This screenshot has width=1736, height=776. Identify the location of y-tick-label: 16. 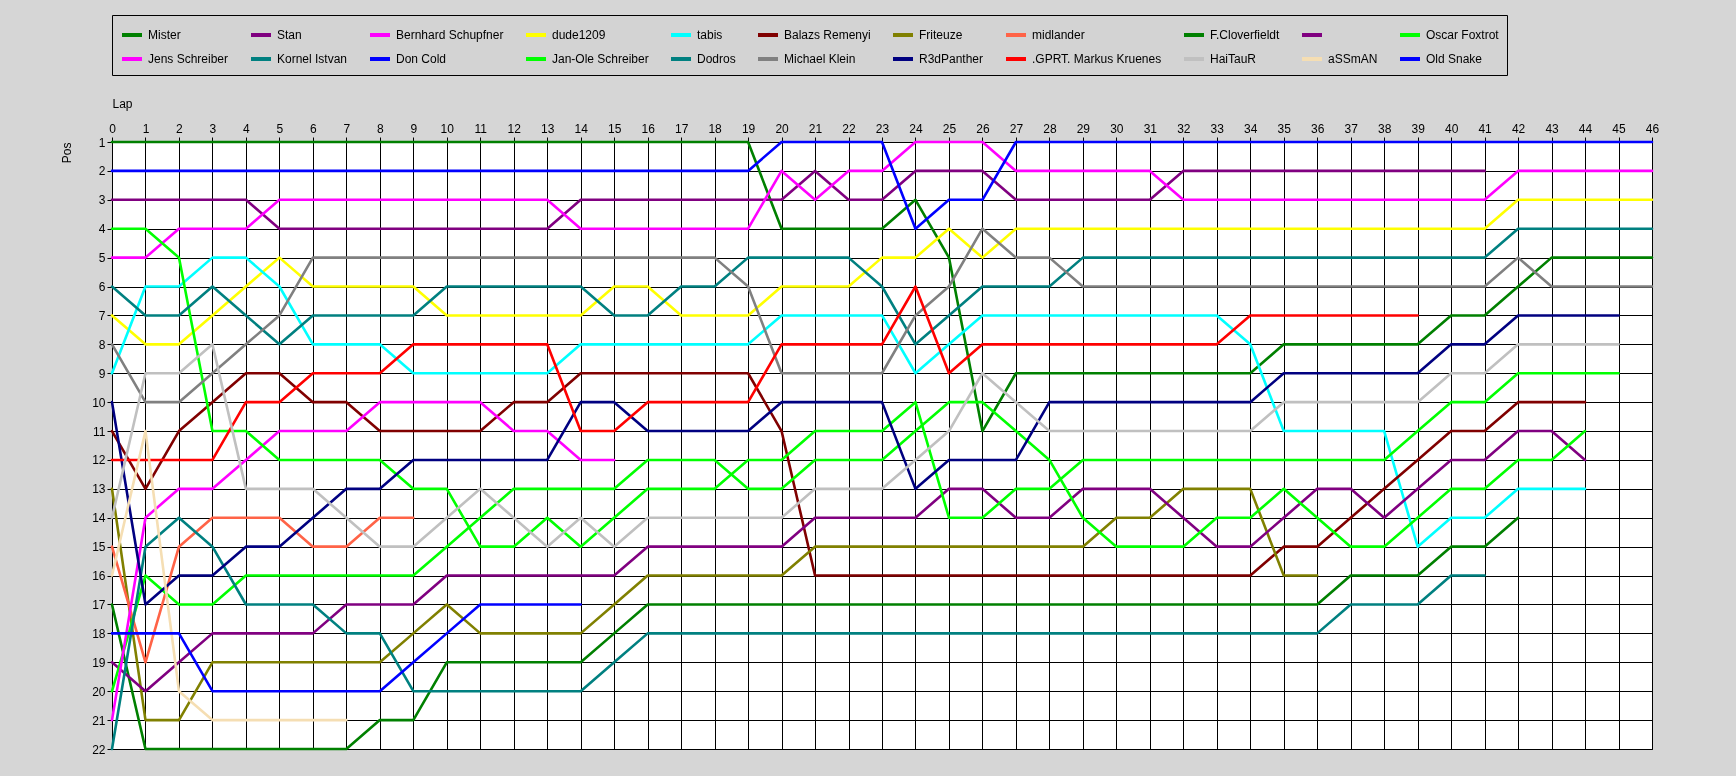
(99, 576).